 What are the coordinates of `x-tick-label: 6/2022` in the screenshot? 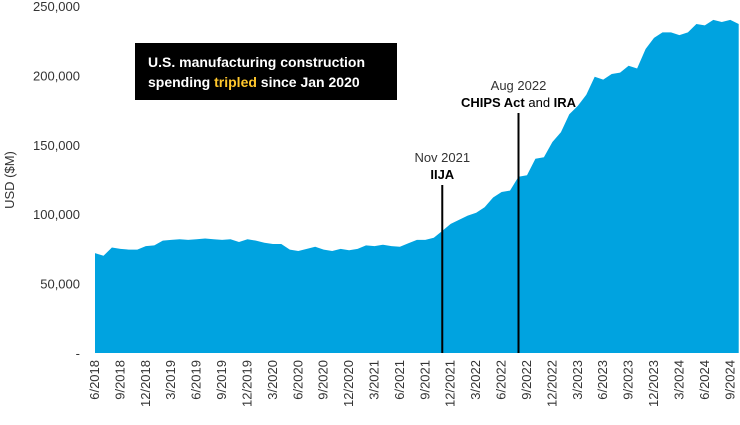 It's located at (501, 380).